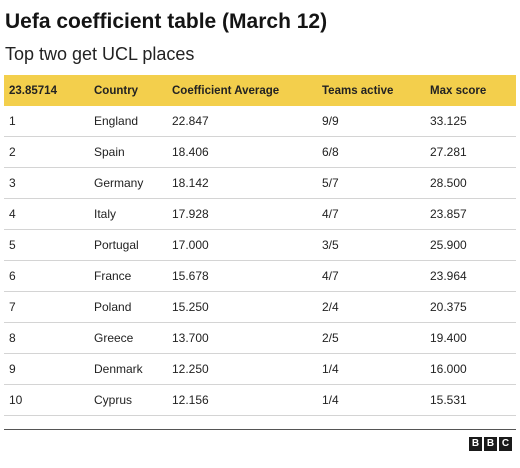  Describe the element at coordinates (190, 369) in the screenshot. I see `cell-coefficient-average: 12.250` at that location.